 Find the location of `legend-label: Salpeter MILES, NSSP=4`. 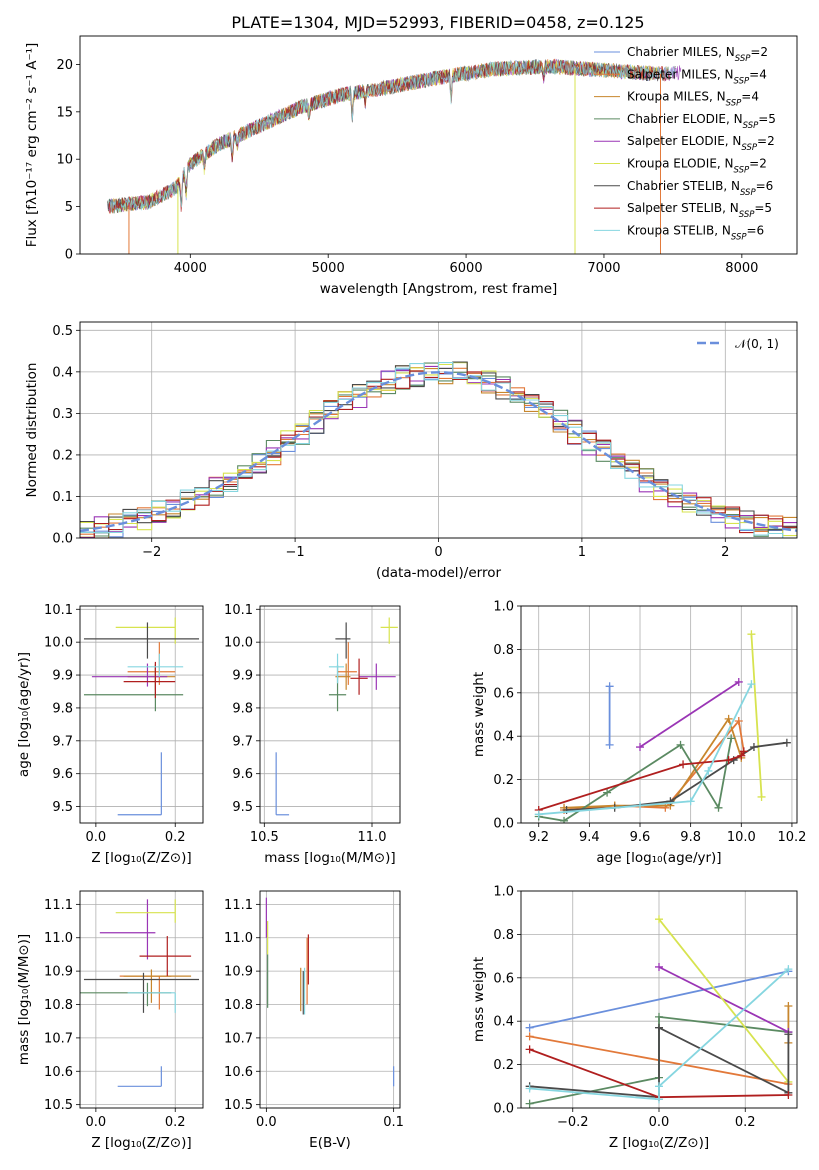

legend-label: Salpeter MILES, NSSP=4 is located at coordinates (697, 76).